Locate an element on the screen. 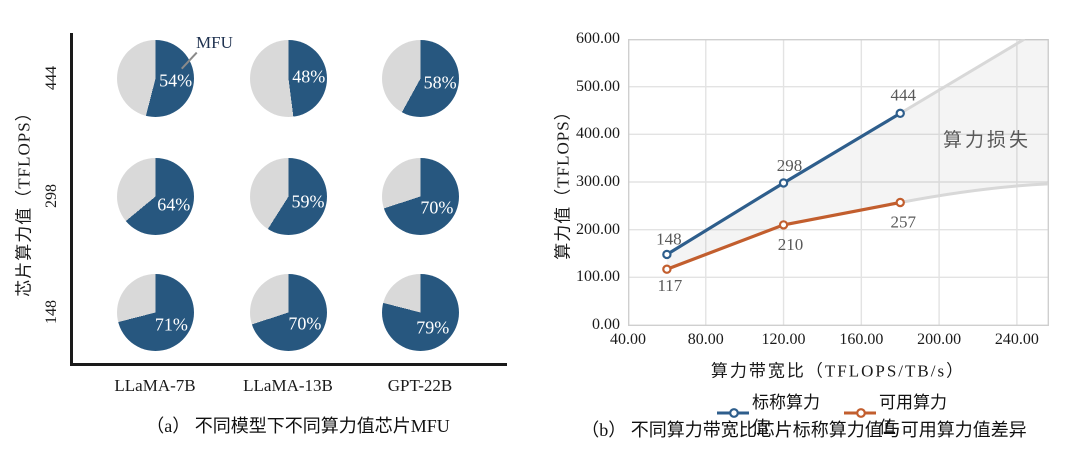  pie-444-GPT-22B: 58% is located at coordinates (420, 78).